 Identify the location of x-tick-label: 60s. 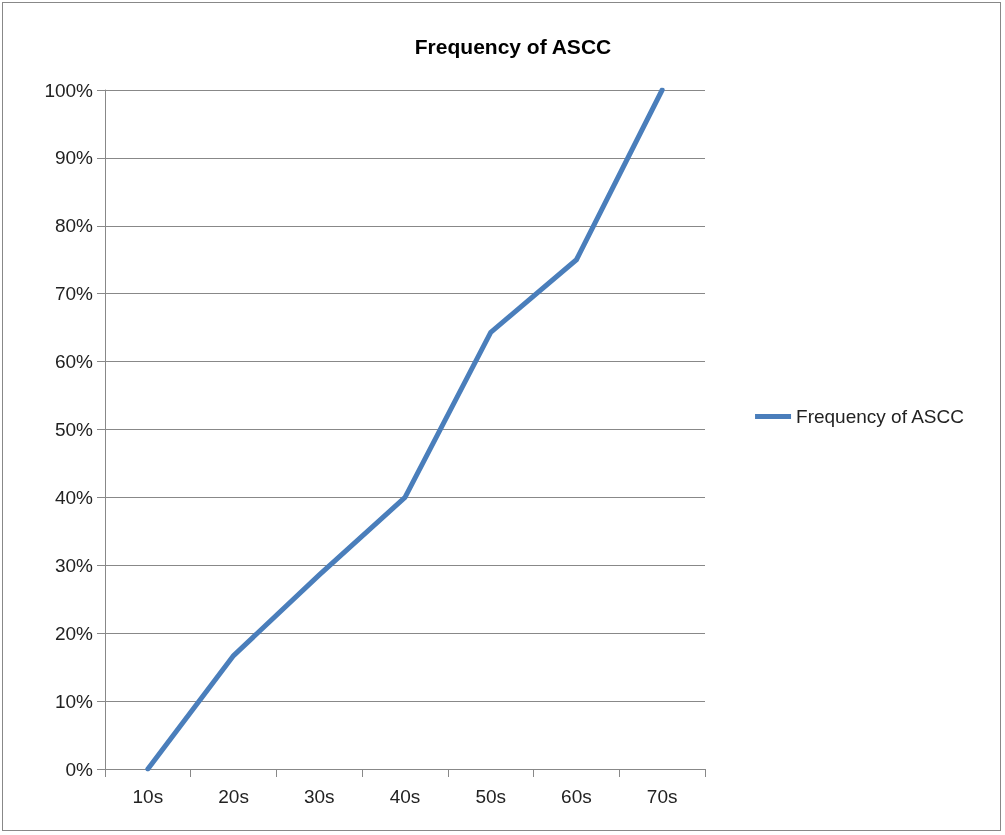
(576, 796).